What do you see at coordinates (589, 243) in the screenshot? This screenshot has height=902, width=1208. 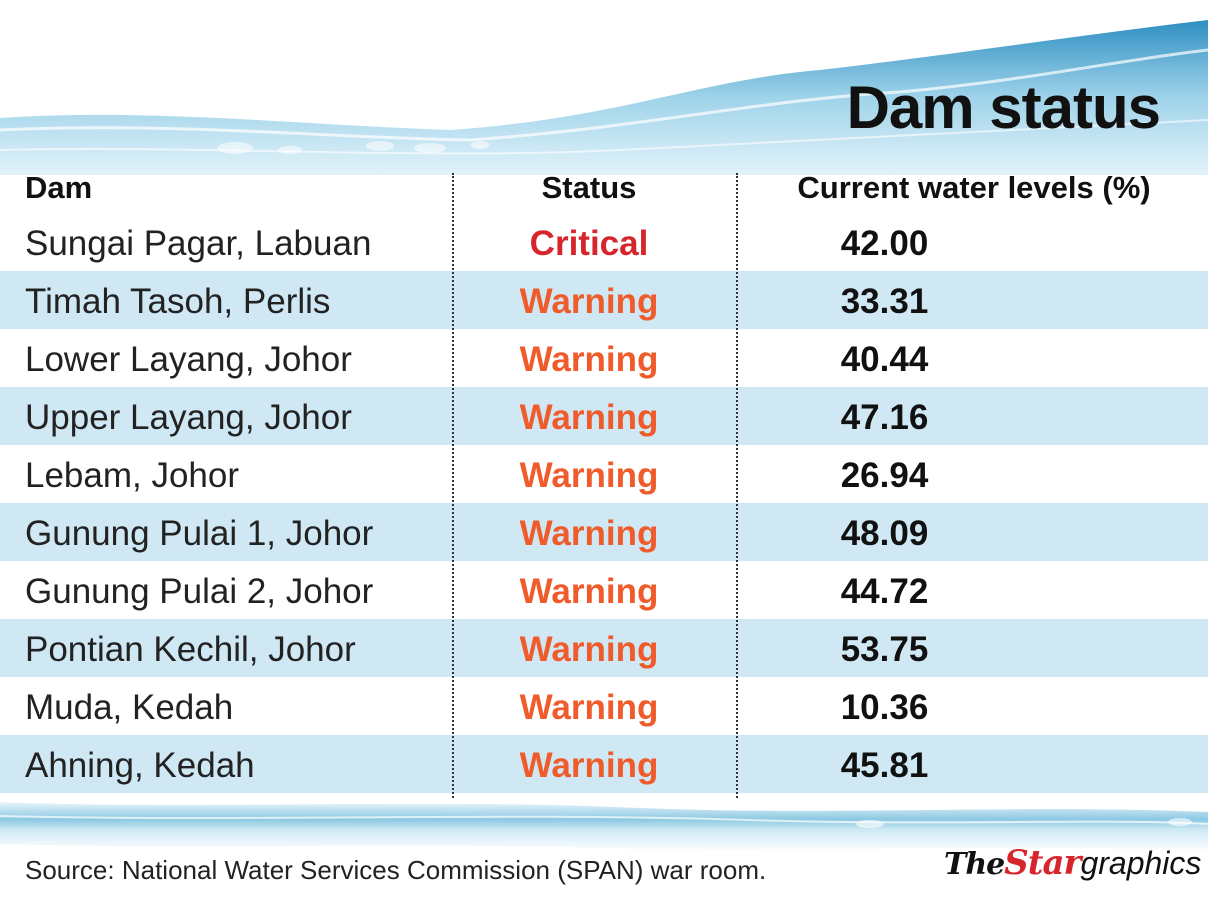 I see `status-cell: Critical` at bounding box center [589, 243].